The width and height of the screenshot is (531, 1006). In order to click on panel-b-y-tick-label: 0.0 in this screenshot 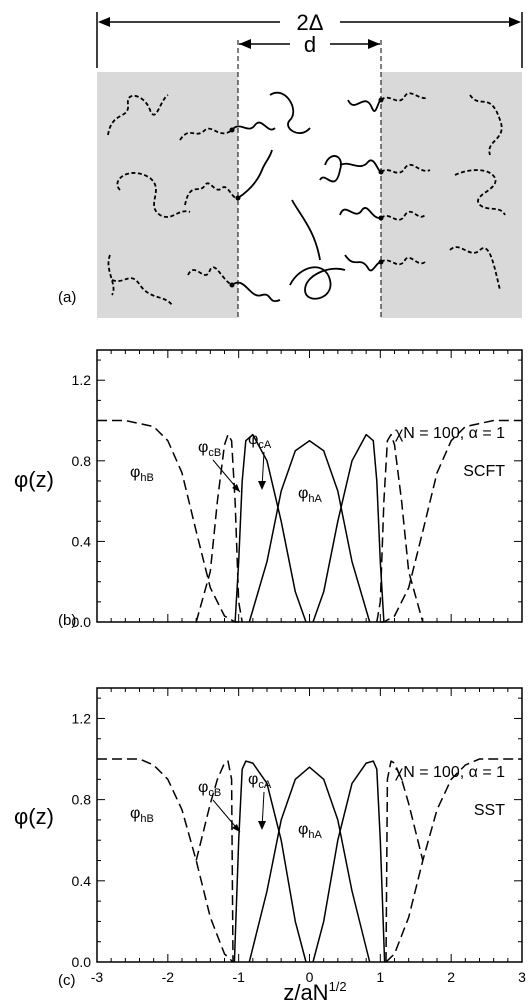, I will do `click(82, 622)`.